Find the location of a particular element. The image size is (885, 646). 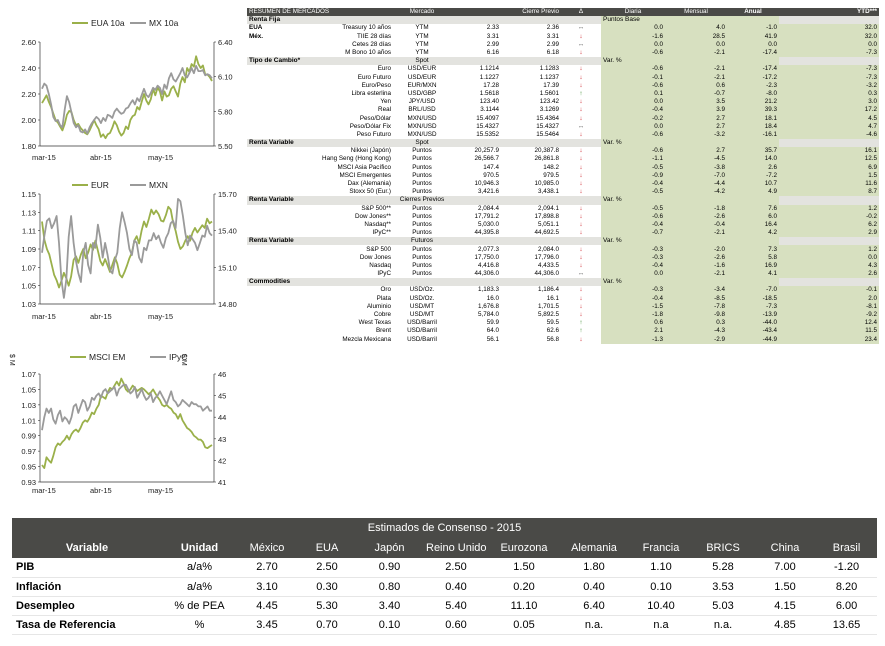

row-ytd: 2.6 is located at coordinates (829, 274).